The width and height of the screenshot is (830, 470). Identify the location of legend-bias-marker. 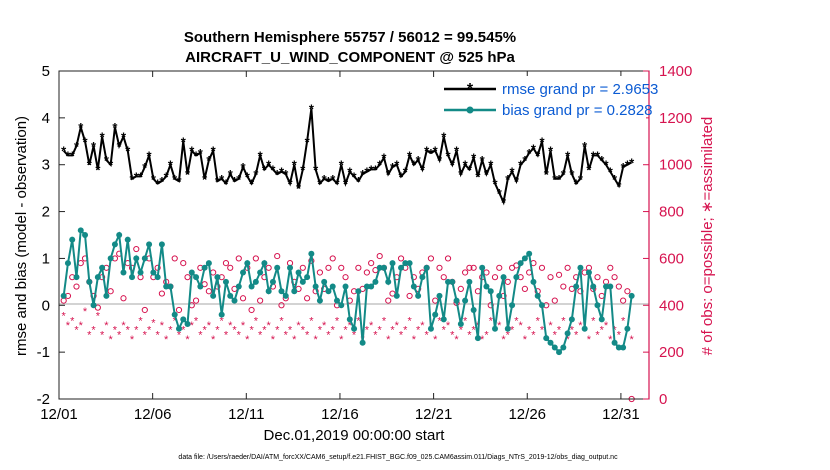
(470, 110).